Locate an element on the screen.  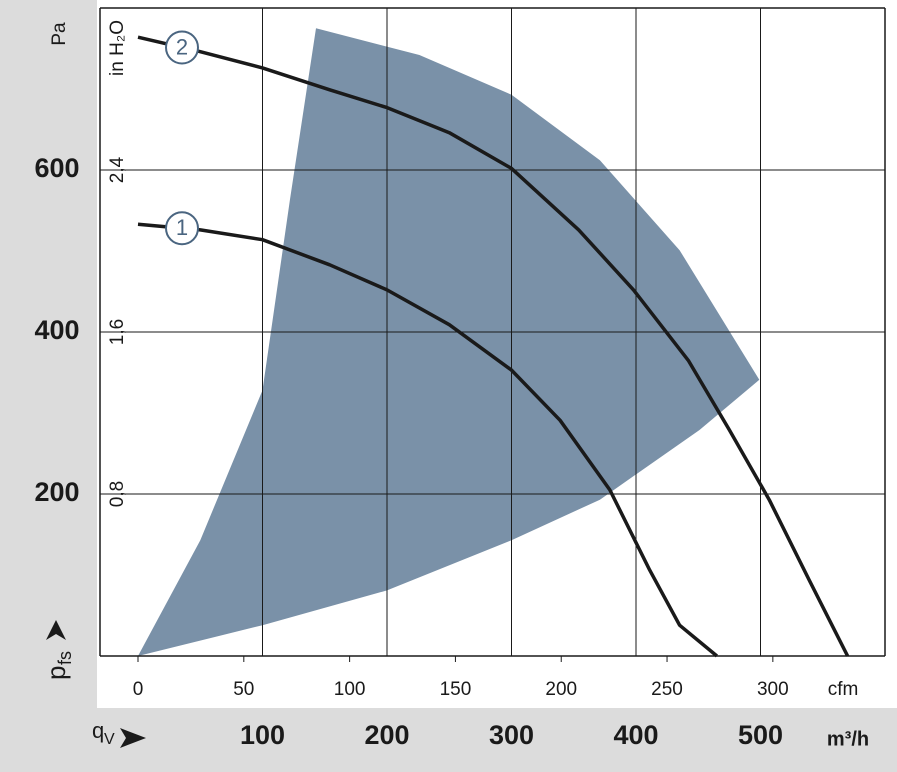
y-symbol-main: p is located at coordinates (56, 673).